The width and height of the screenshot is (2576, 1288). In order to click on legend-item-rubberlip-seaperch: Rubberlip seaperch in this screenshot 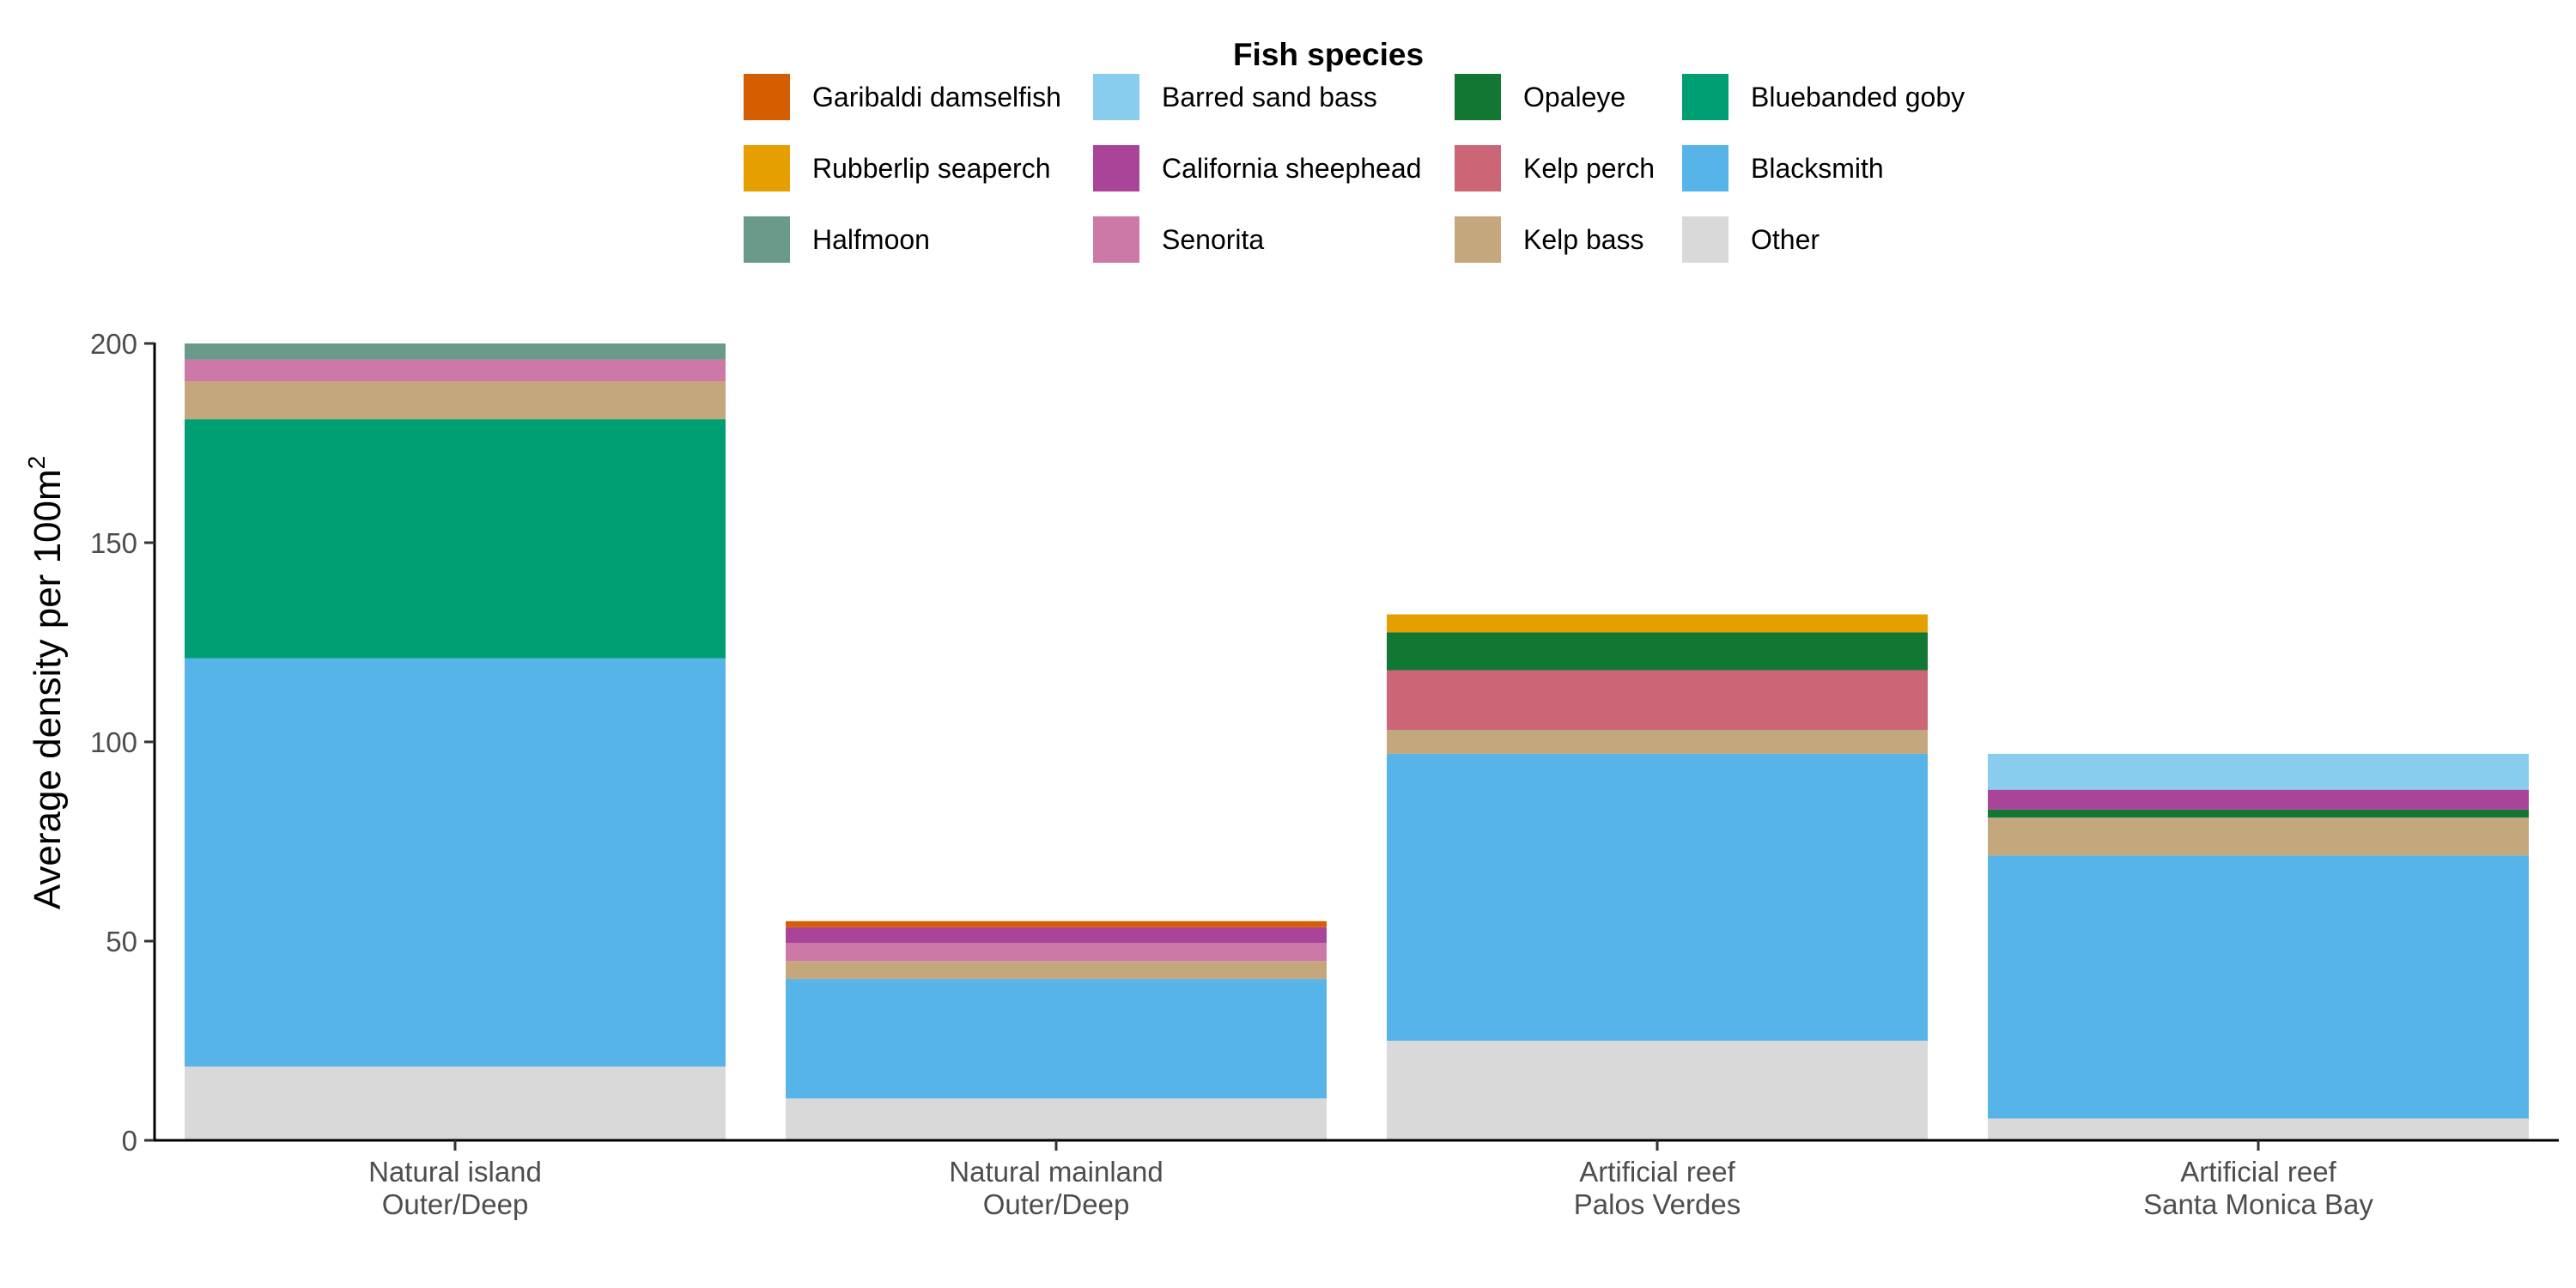, I will do `click(897, 168)`.